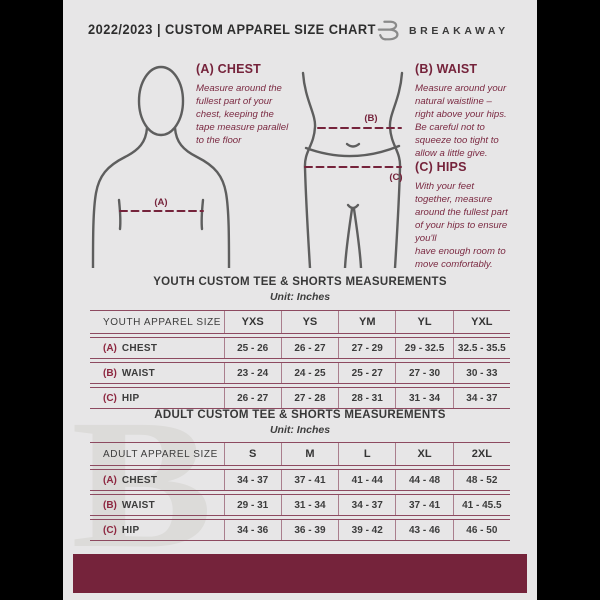 This screenshot has width=600, height=600. What do you see at coordinates (481, 530) in the screenshot?
I see `size-value: 46 - 50` at bounding box center [481, 530].